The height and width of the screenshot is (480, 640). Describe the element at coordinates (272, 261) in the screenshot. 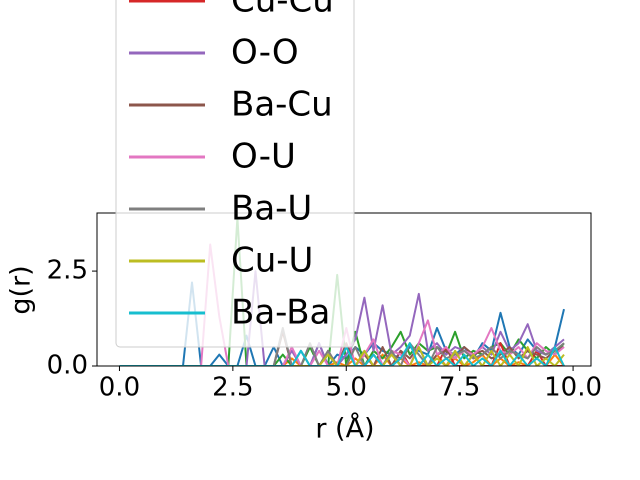

I see `legend-label: Cu-U` at that location.